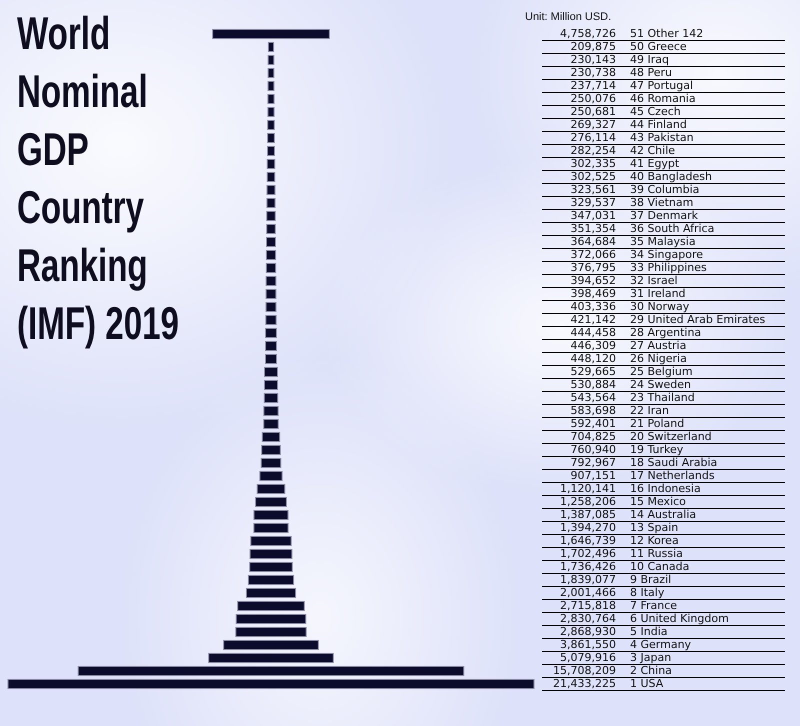  I want to click on data-label: 364,684, so click(593, 241).